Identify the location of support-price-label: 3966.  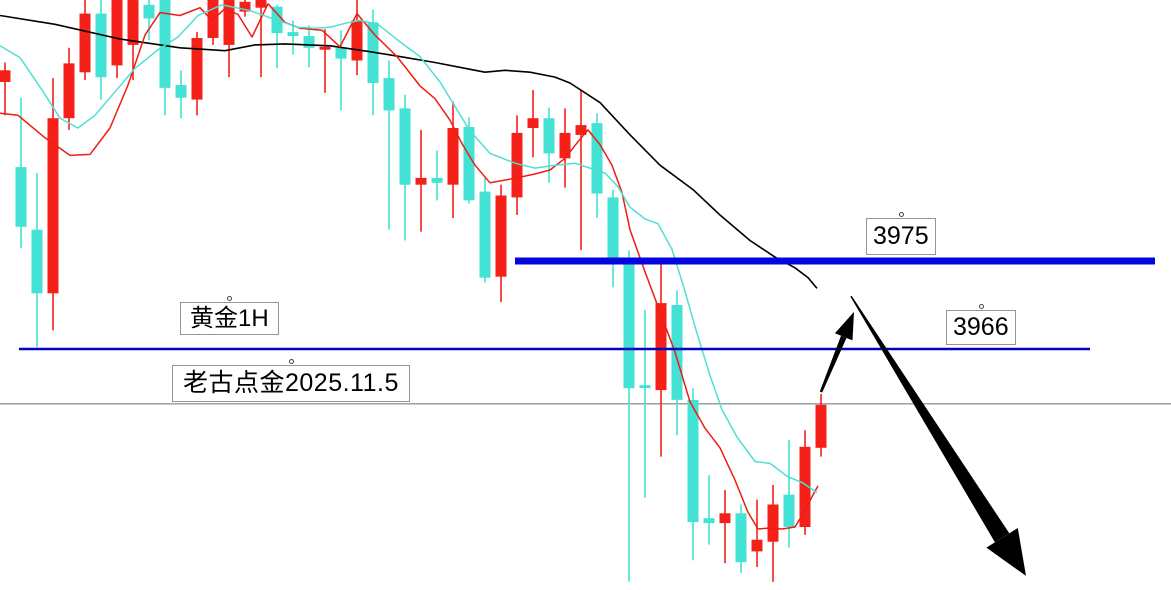
(981, 324).